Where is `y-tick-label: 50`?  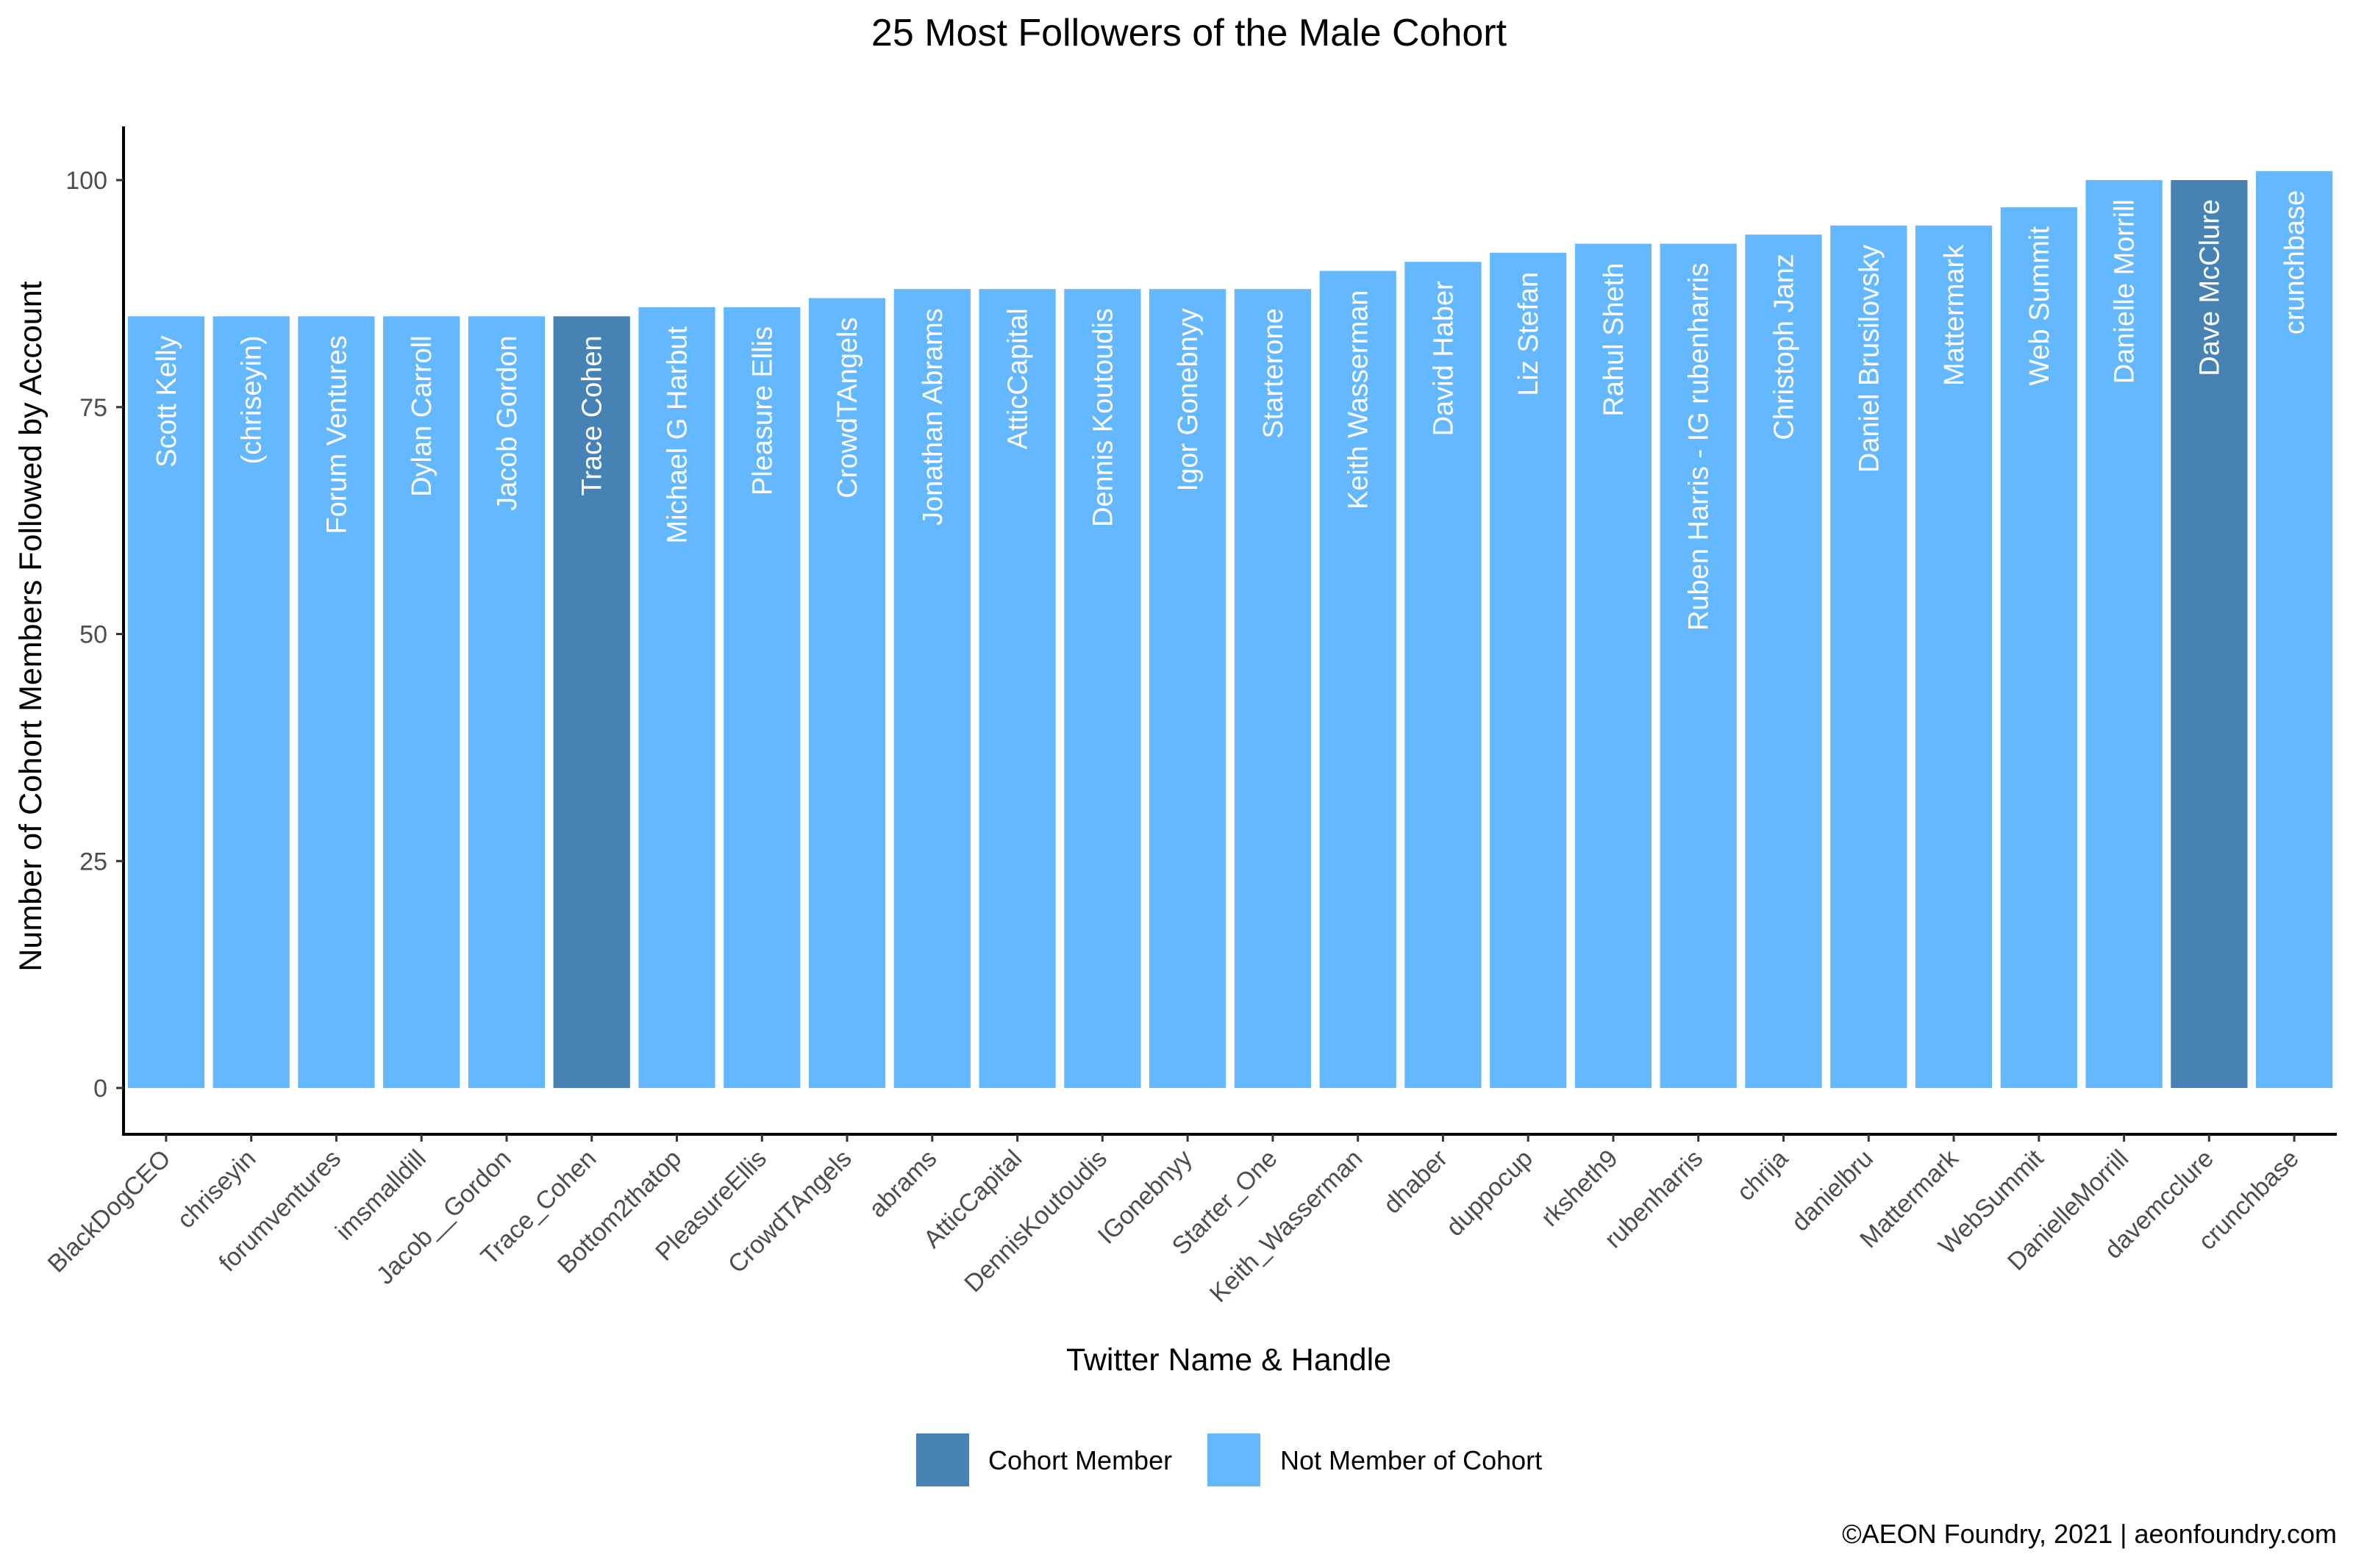
y-tick-label: 50 is located at coordinates (93, 635).